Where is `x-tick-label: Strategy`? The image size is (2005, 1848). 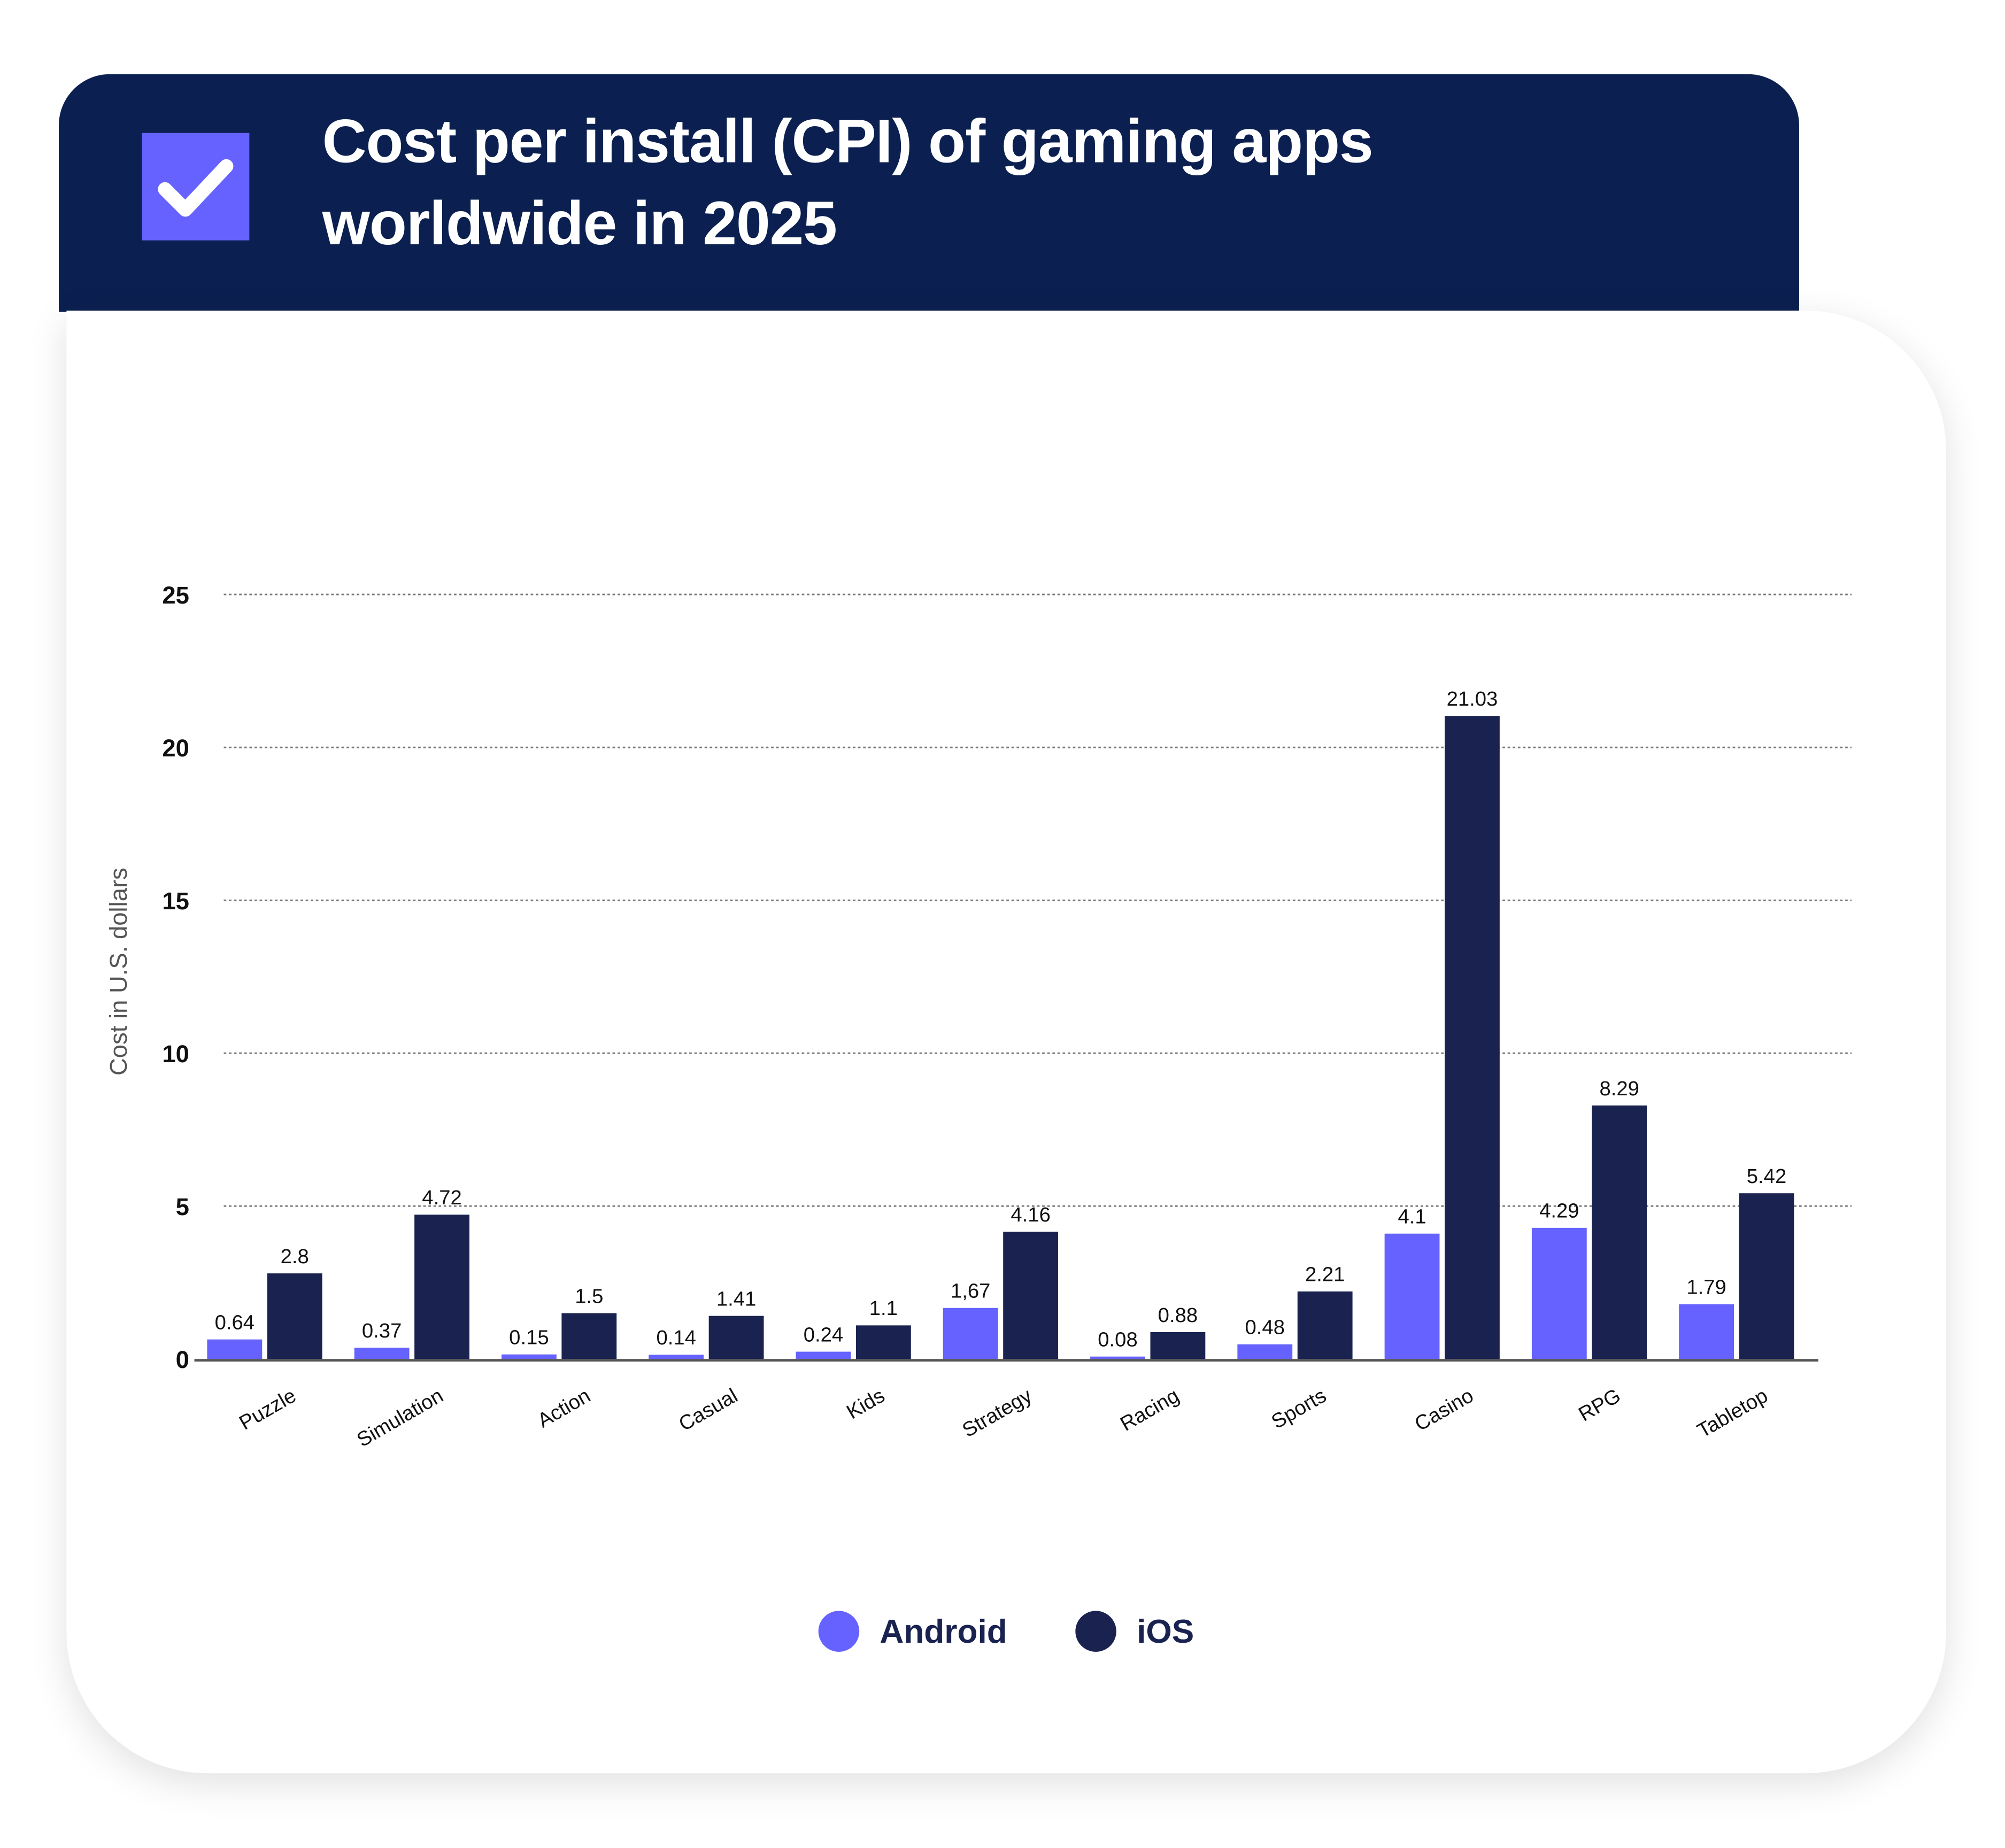
x-tick-label: Strategy is located at coordinates (997, 1413).